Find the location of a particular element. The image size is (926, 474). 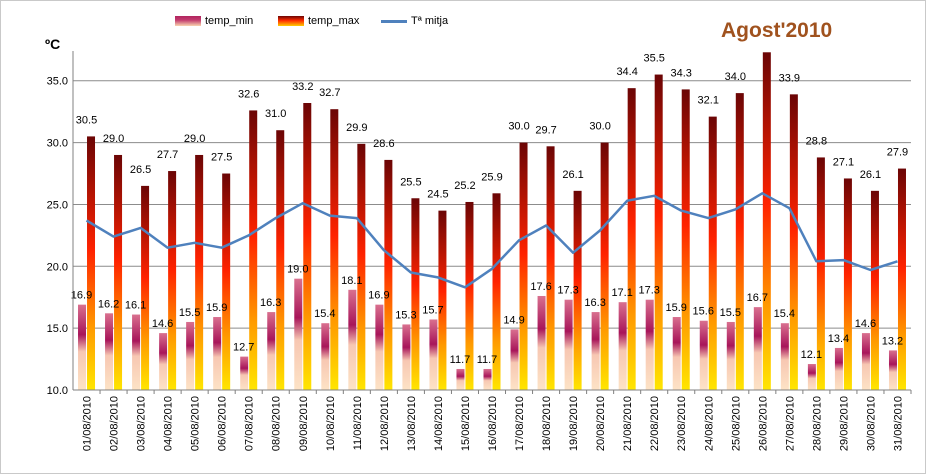

x-tick-label: 25/08/2010 is located at coordinates (736, 423).